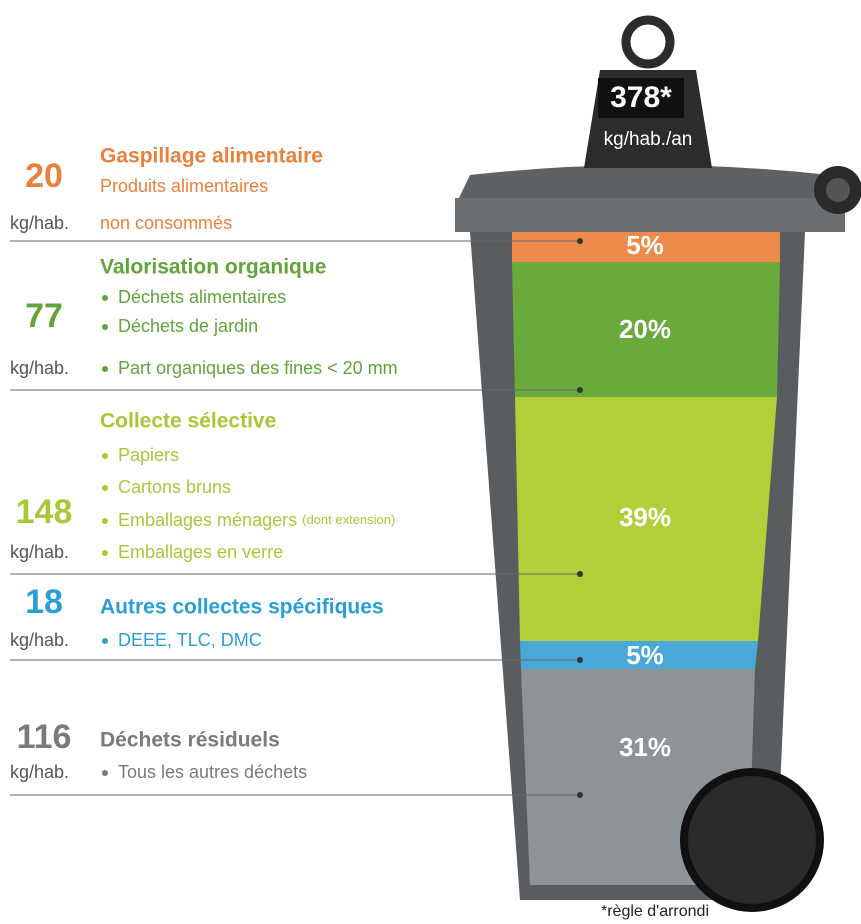 The image size is (861, 924). I want to click on section-title: Autres collectes spécifiques, so click(242, 607).